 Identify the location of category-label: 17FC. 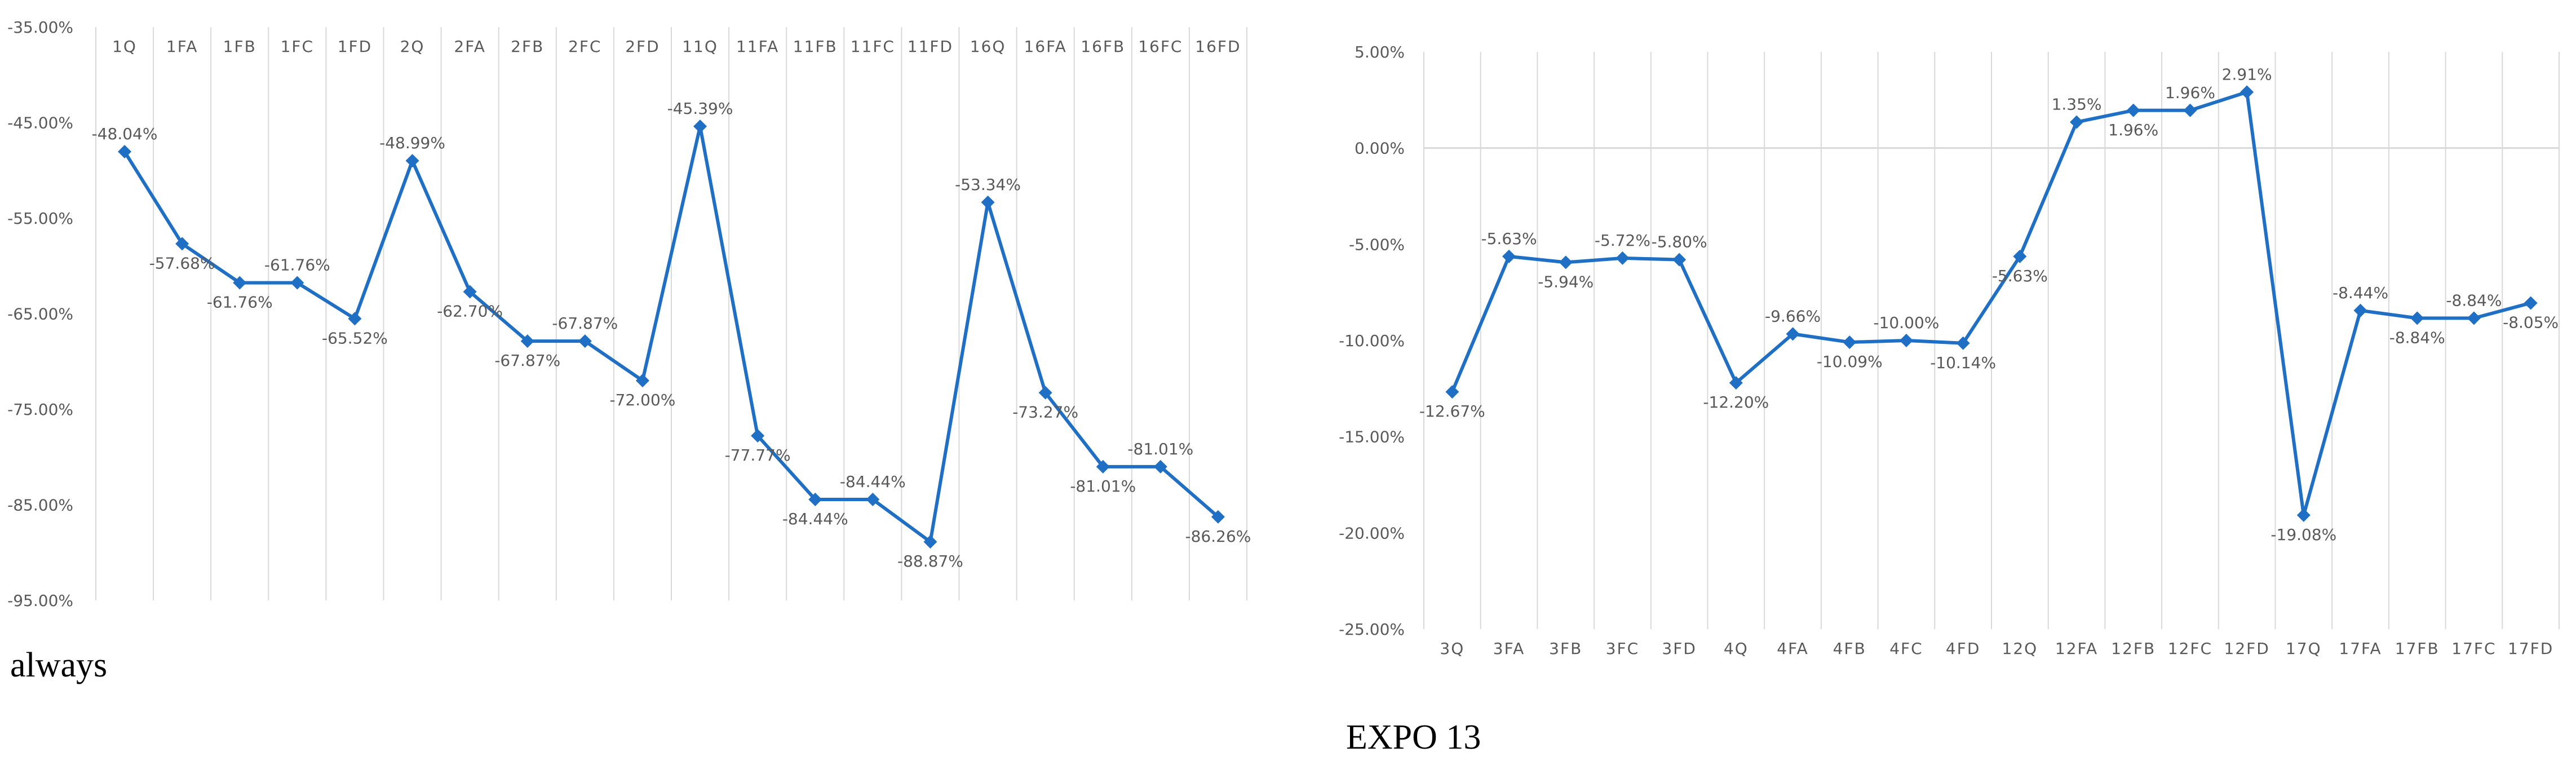
(2473, 648).